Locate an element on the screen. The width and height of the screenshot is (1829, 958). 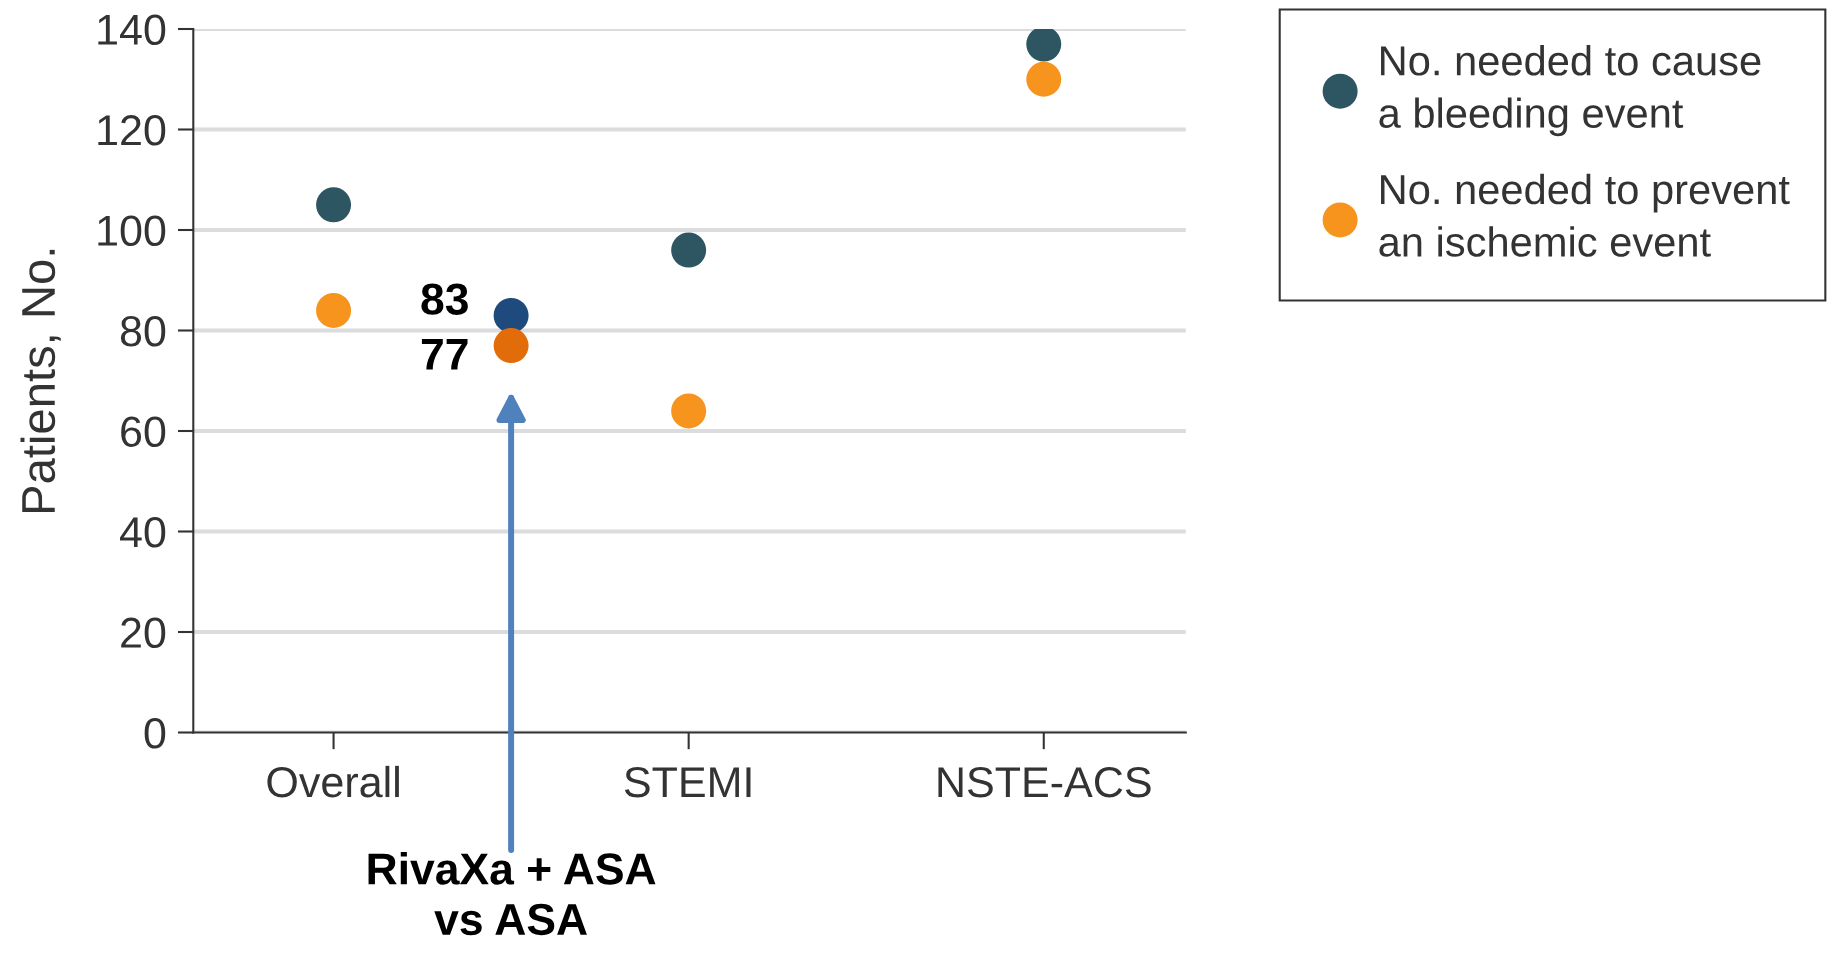
text: RivaXa + ASA vs ASA is located at coordinates (512, 894).